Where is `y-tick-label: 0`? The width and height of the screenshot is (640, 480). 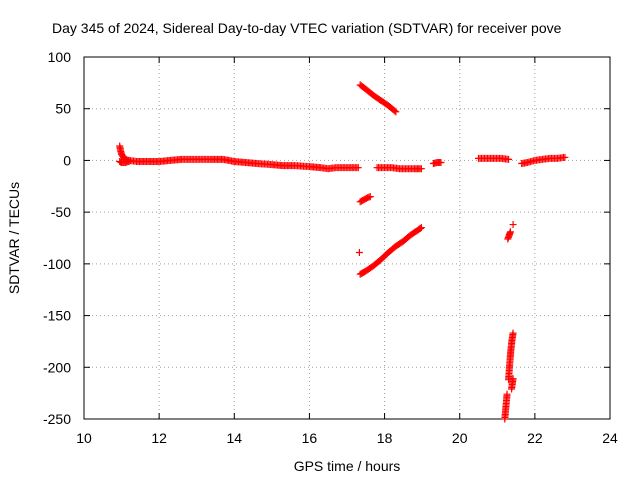
y-tick-label: 0 is located at coordinates (67, 160).